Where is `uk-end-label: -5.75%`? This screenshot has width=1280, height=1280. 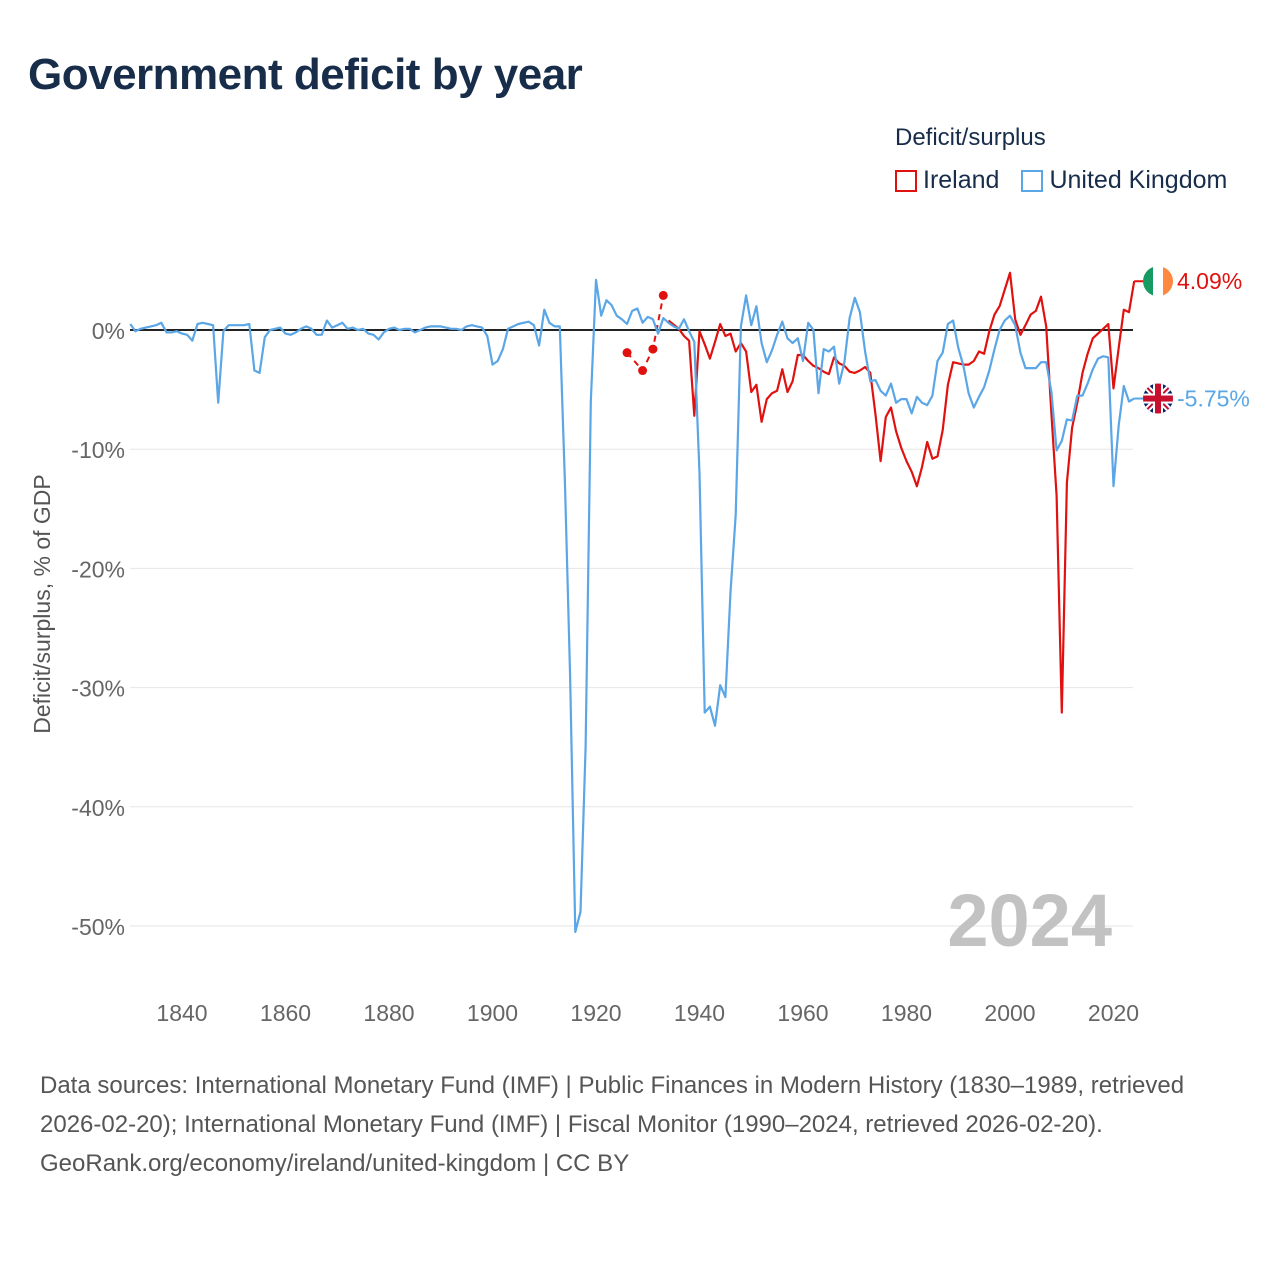 uk-end-label: -5.75% is located at coordinates (1213, 399).